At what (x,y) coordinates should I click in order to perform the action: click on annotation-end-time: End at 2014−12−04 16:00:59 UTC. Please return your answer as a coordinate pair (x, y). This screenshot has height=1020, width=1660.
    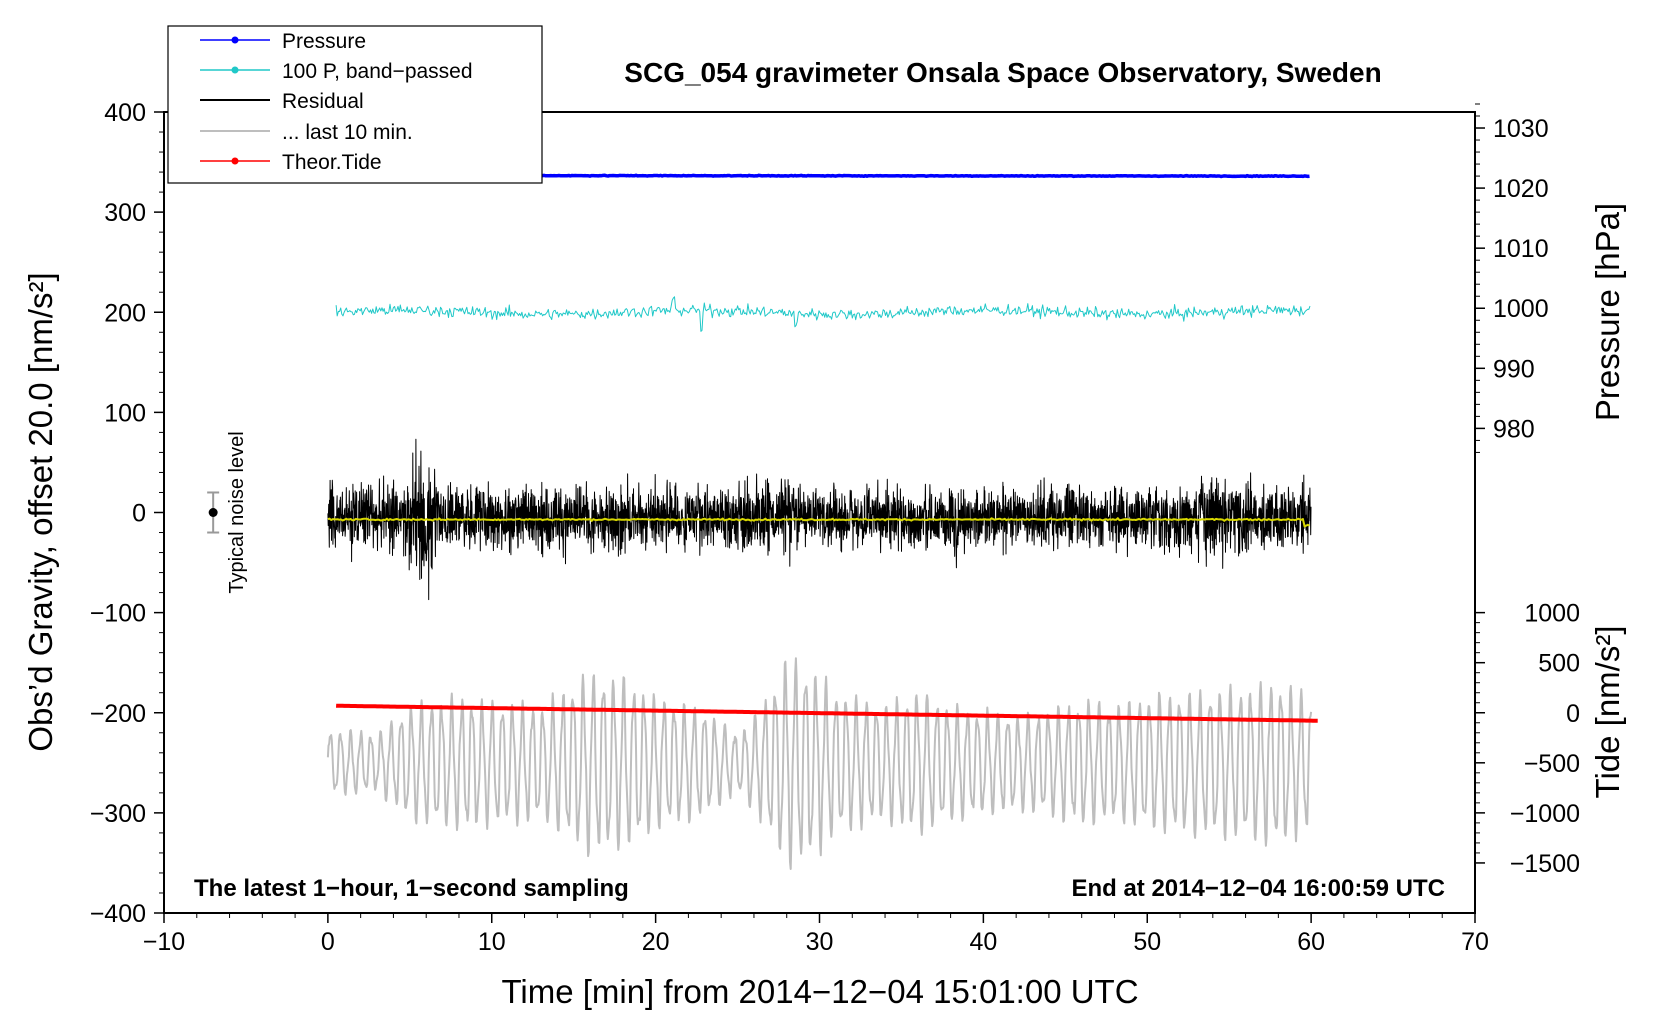
    Looking at the image, I should click on (1258, 888).